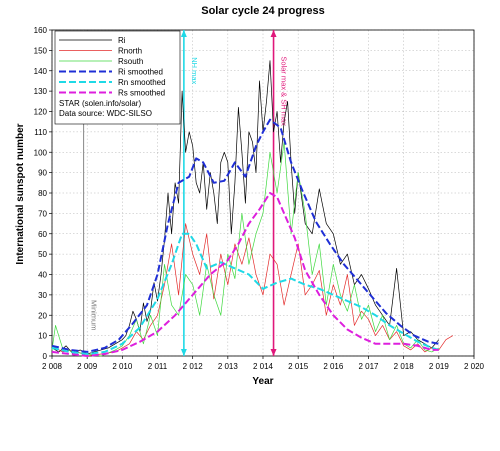 This screenshot has height=451, width=500. Describe the element at coordinates (45, 356) in the screenshot. I see `y-tick-label: 0` at that location.